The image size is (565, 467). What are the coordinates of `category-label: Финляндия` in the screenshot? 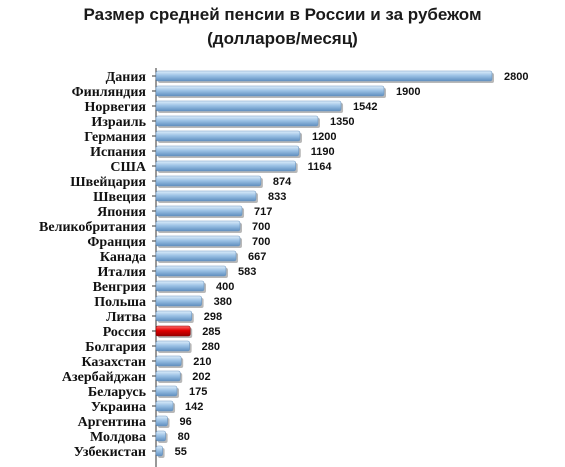 It's located at (109, 92).